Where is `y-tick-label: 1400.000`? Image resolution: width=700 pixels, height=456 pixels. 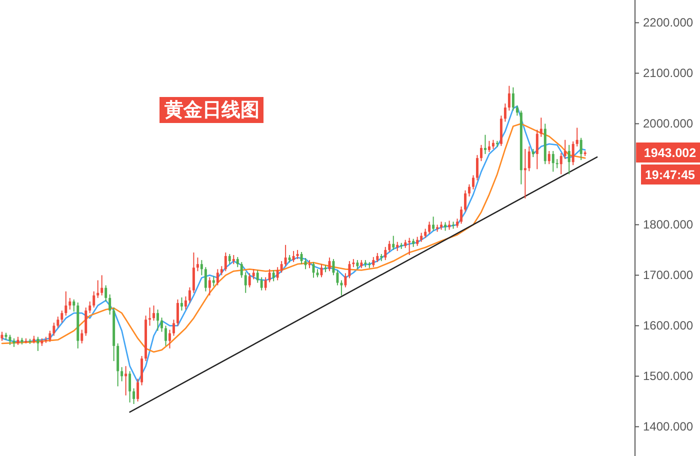
y-tick-label: 1400.000 is located at coordinates (668, 427).